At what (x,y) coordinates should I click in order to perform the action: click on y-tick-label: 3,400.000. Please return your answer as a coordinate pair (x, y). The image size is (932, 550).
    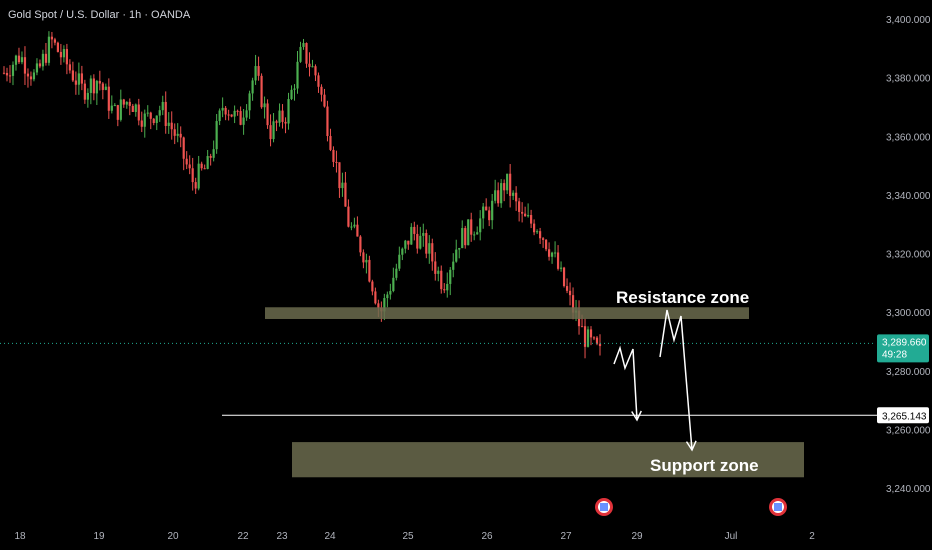
    Looking at the image, I should click on (908, 20).